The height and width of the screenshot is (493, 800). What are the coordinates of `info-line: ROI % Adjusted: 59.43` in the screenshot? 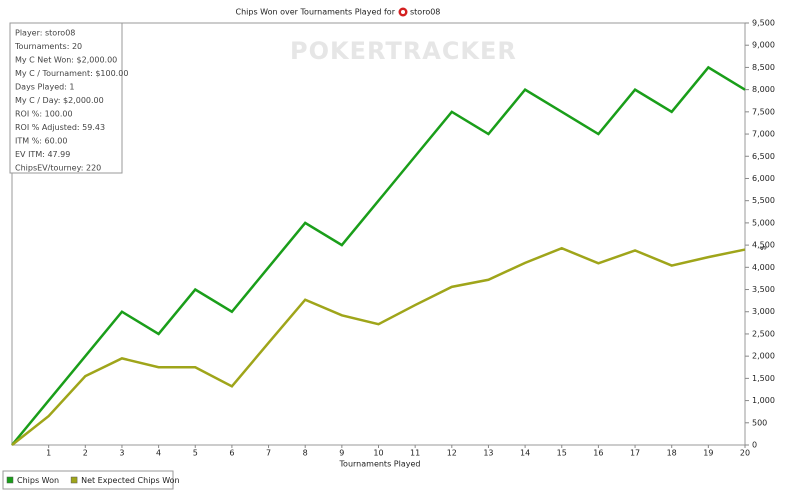 It's located at (60, 127).